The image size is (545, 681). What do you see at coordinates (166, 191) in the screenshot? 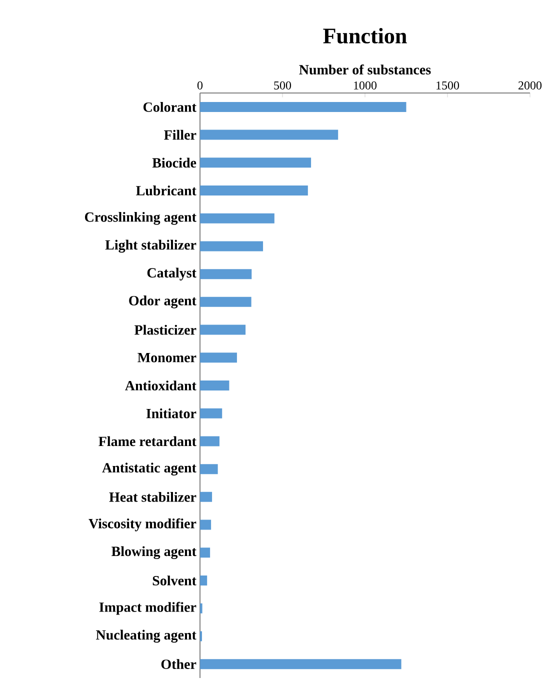
I see `y-tick-label: Lubricant` at bounding box center [166, 191].